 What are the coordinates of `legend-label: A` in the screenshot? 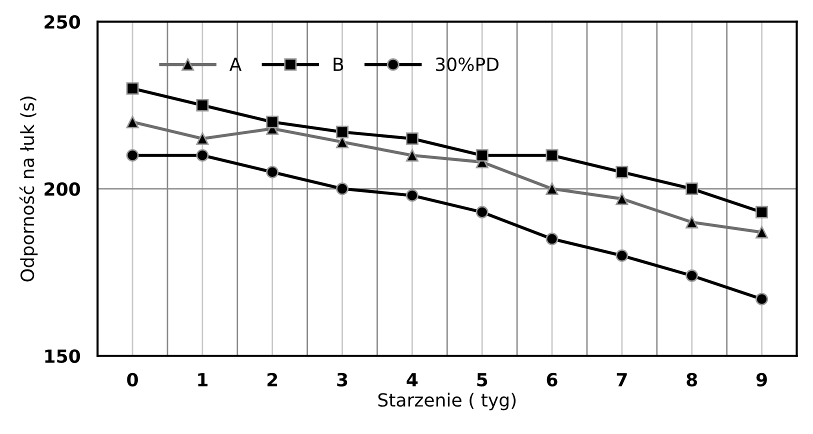 It's located at (235, 64).